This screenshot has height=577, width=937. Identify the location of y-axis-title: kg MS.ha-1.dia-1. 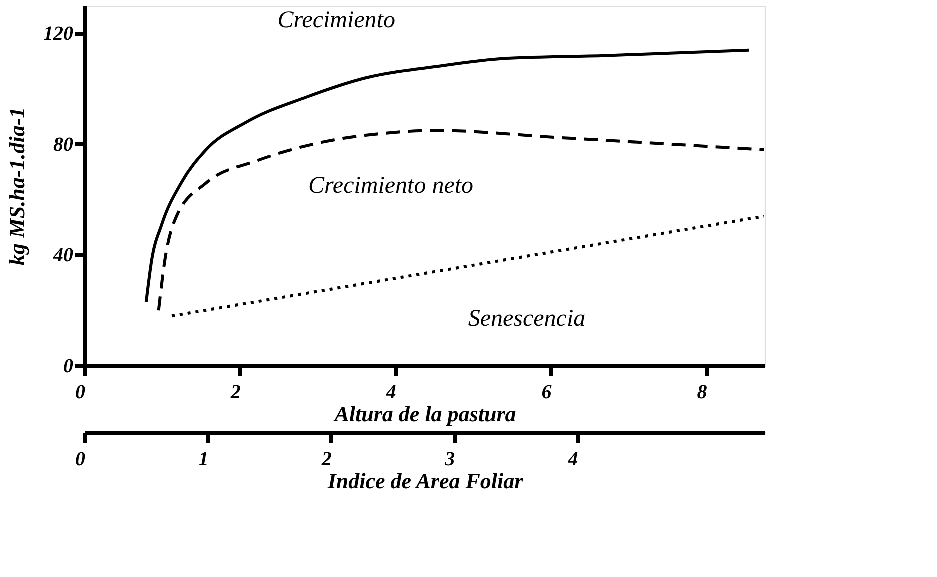
(17, 186).